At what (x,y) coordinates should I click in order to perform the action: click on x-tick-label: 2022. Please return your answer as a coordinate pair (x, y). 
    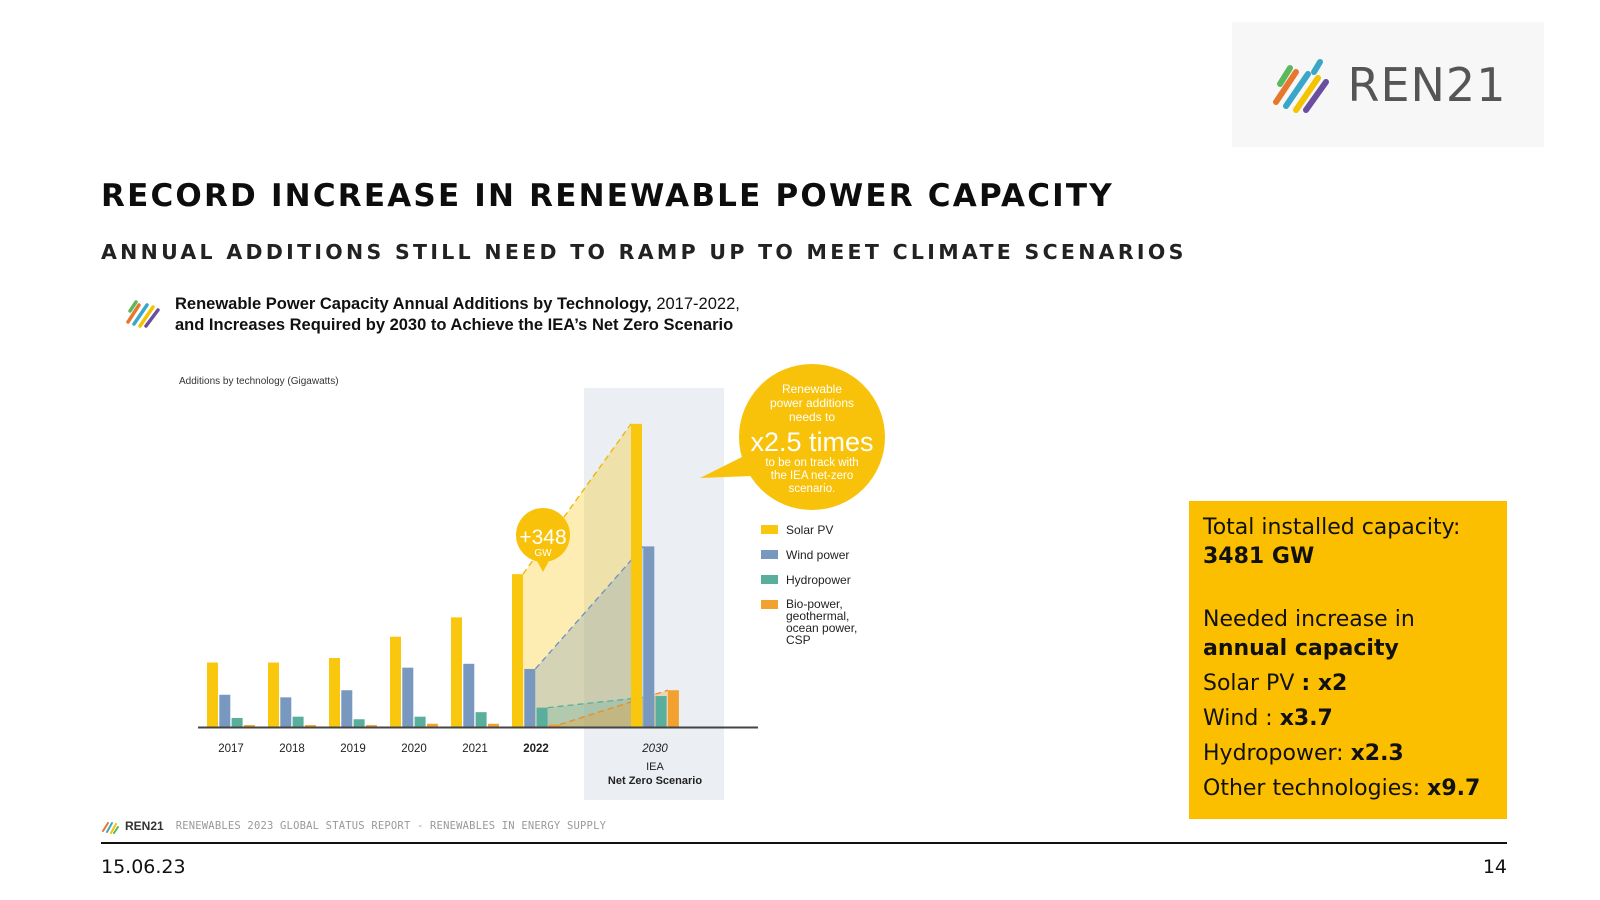
    Looking at the image, I should click on (536, 749).